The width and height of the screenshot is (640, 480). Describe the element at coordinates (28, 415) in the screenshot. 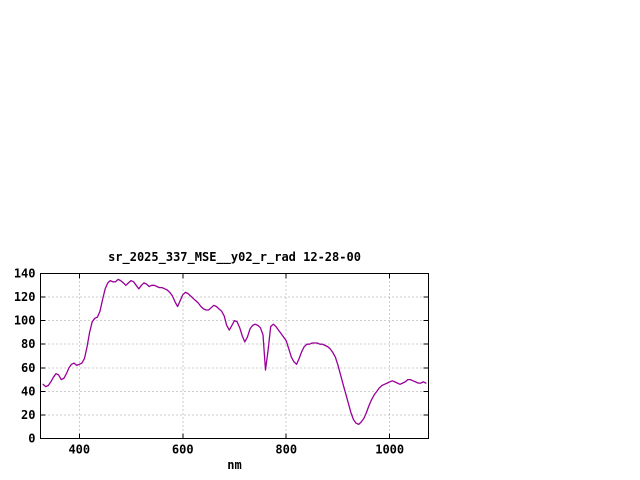

I see `y-tick-label: 20` at that location.